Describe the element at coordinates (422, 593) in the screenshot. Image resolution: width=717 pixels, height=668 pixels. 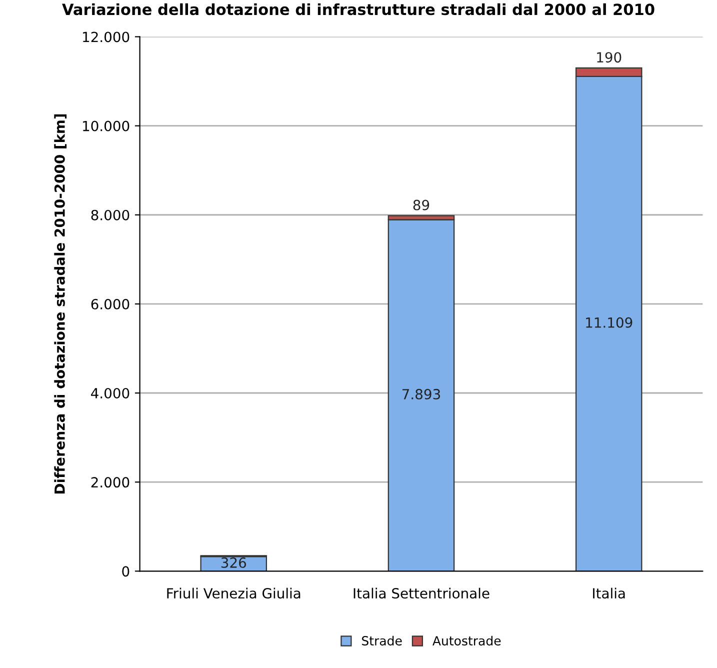
I see `x-tick-label: Italia Settentrionale` at that location.